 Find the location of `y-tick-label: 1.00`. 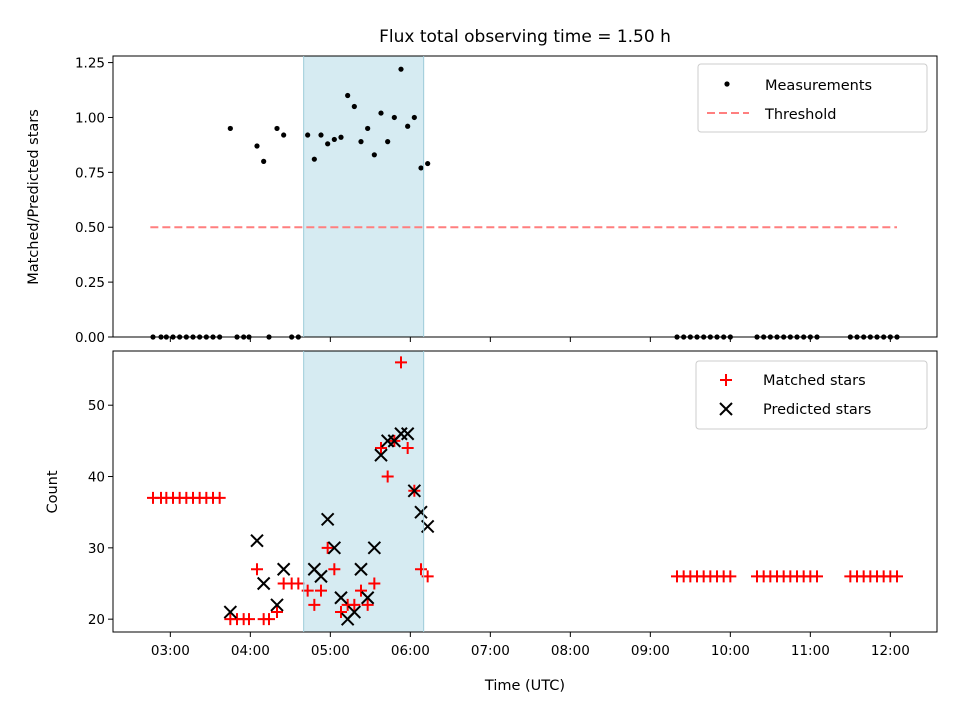

y-tick-label: 1.00 is located at coordinates (90, 118).